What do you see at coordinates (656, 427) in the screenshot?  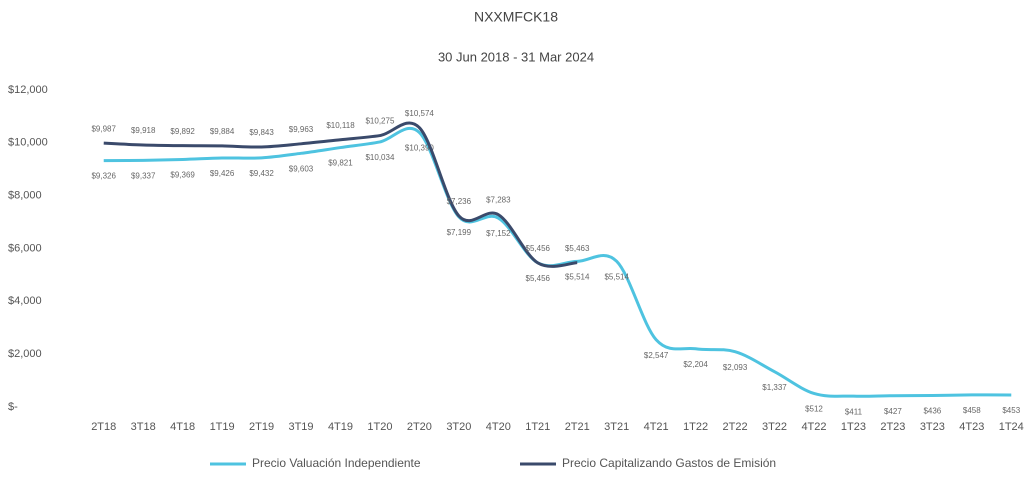 I see `x-tick-label: 4T21` at bounding box center [656, 427].